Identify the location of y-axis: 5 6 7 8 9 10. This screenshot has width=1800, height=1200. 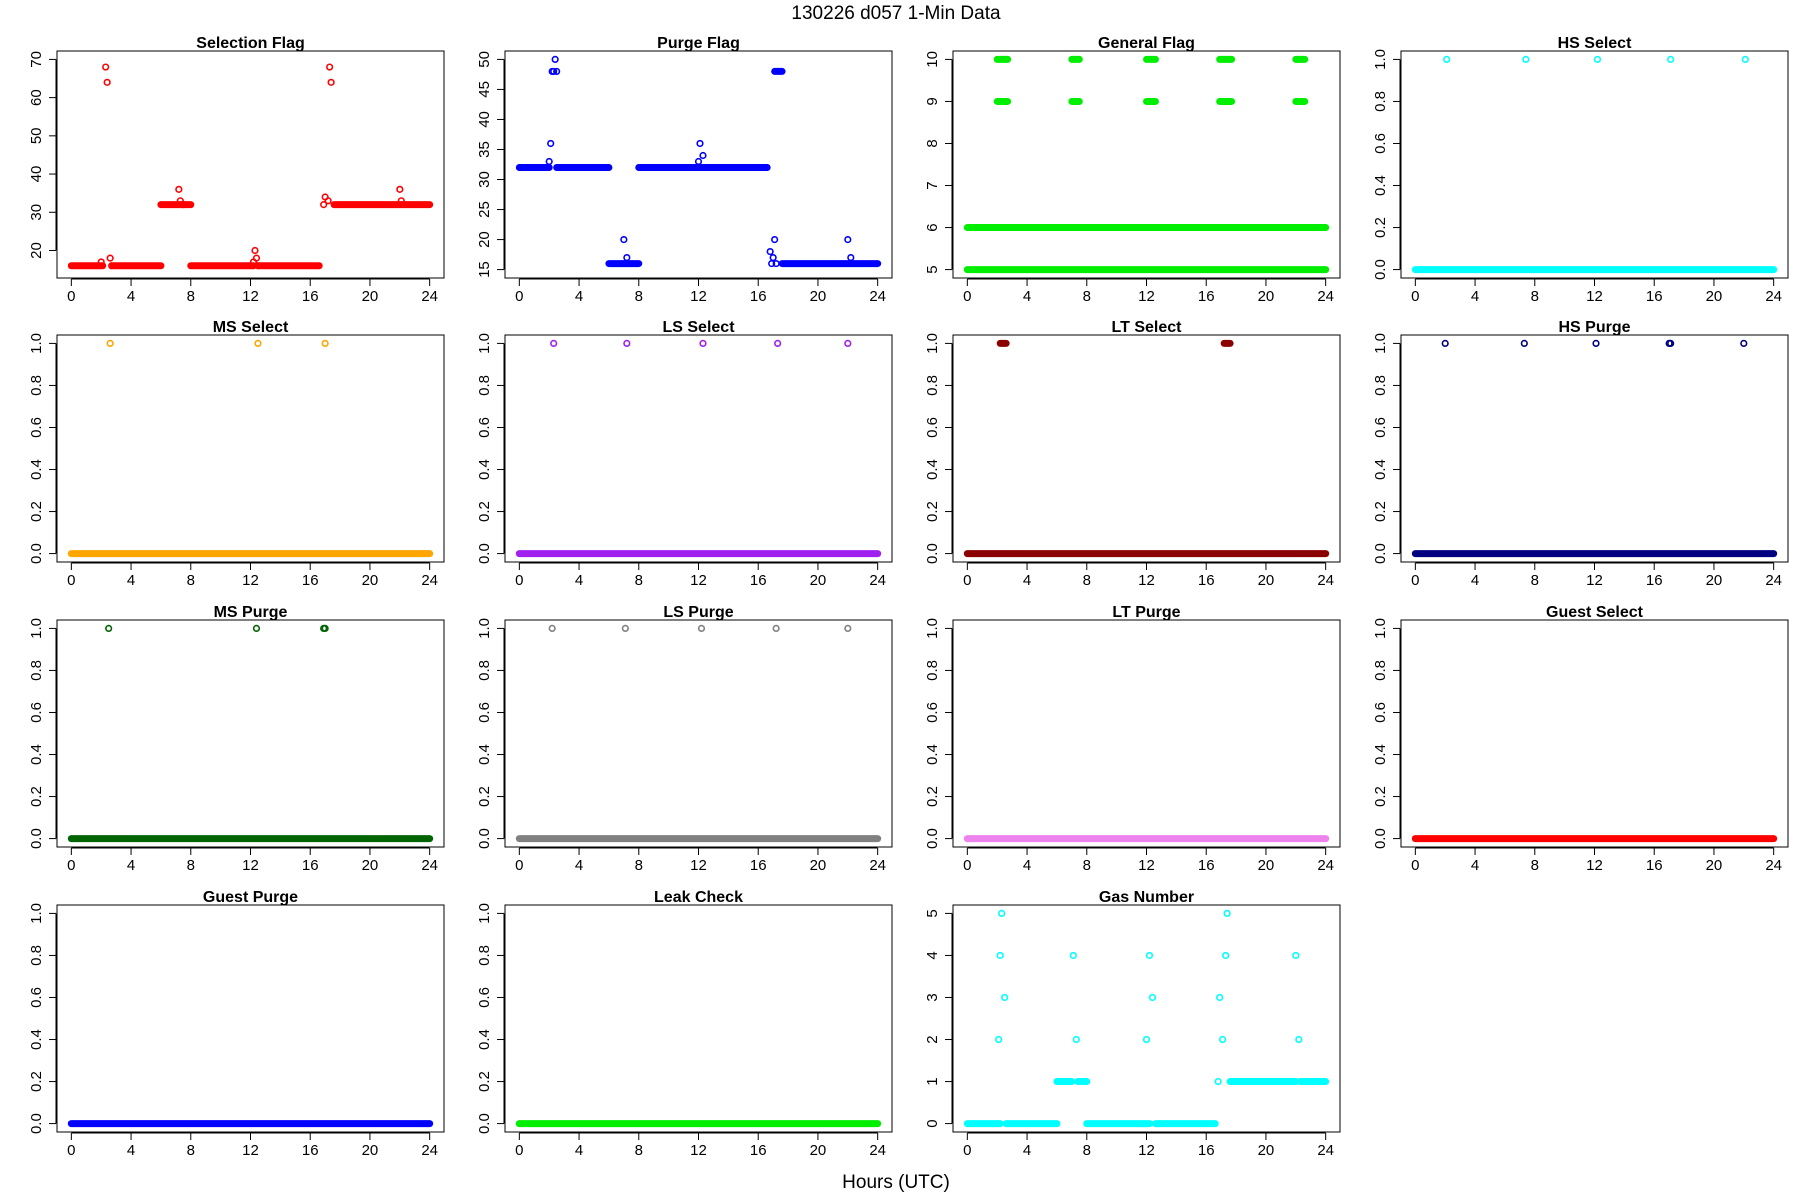
(938, 162).